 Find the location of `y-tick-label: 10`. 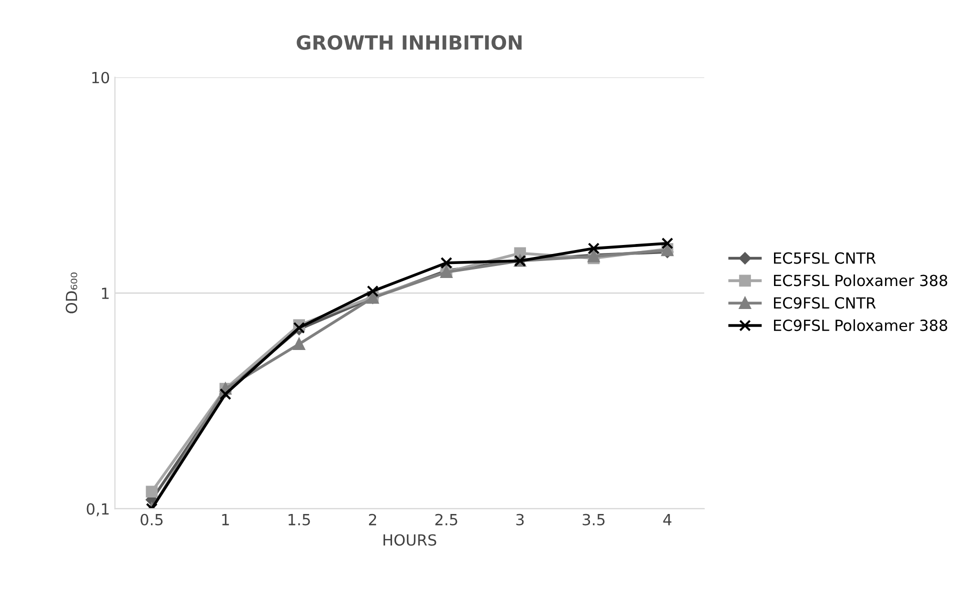

y-tick-label: 10 is located at coordinates (101, 78).